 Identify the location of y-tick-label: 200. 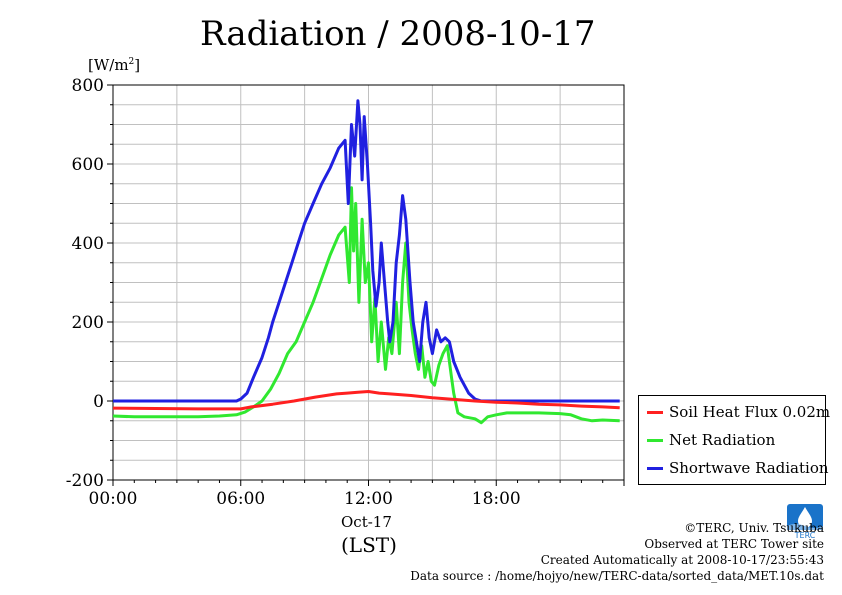
(88, 323).